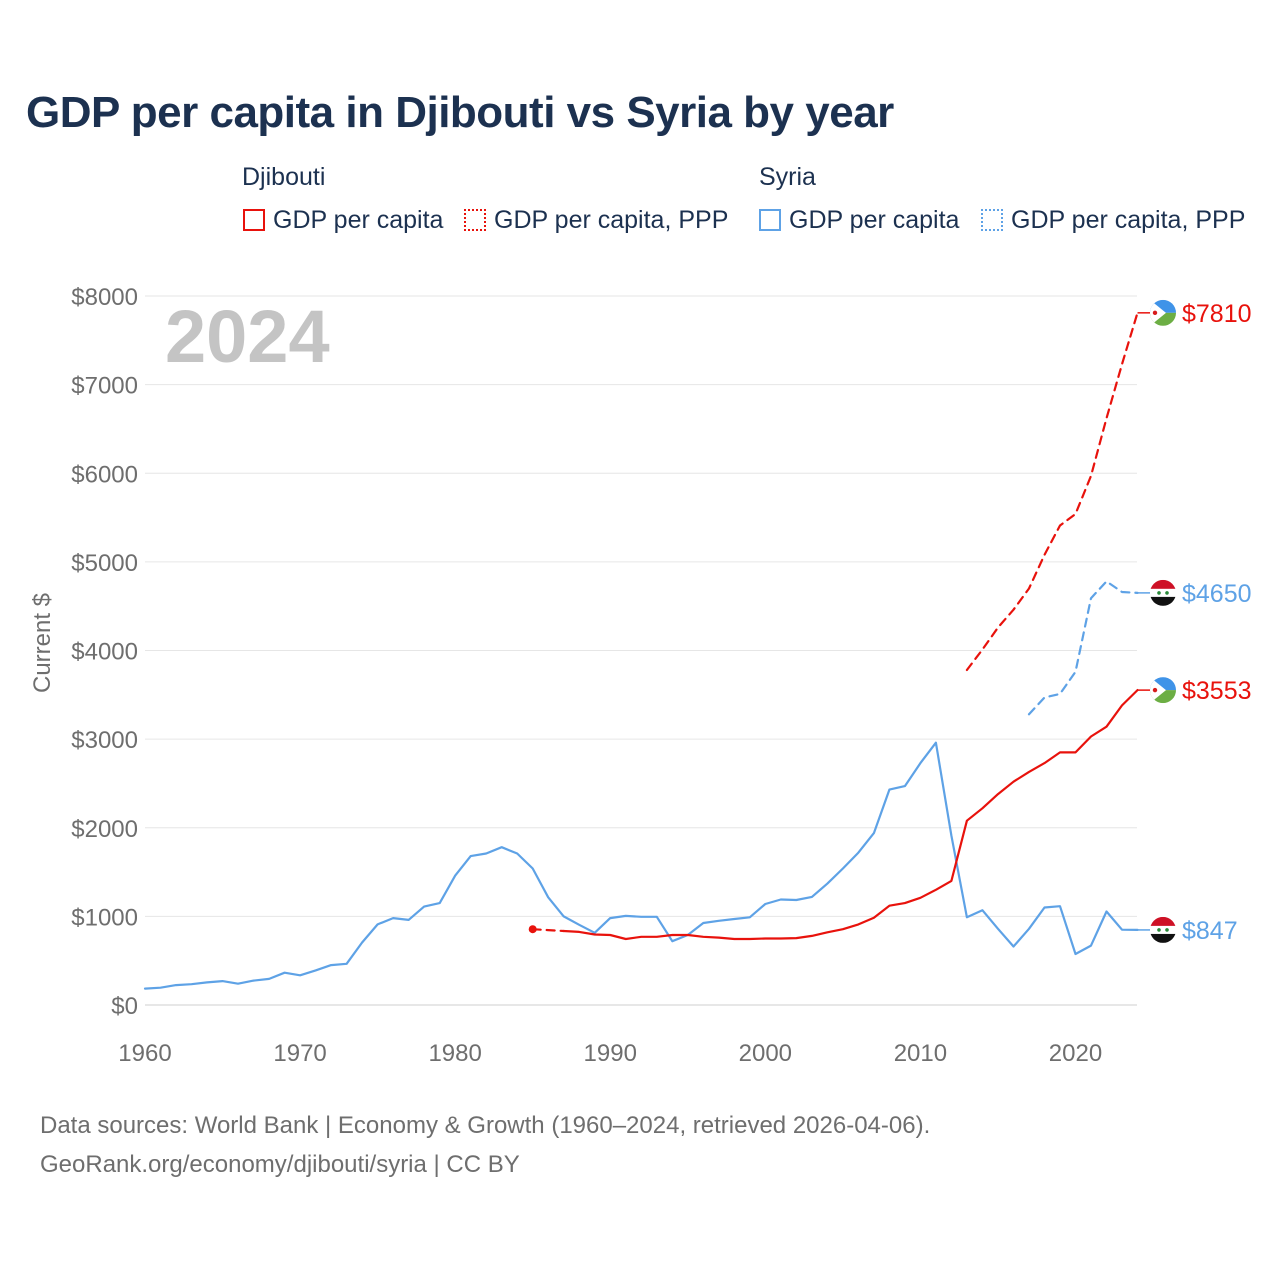 The width and height of the screenshot is (1280, 1280). Describe the element at coordinates (1217, 691) in the screenshot. I see `end-value-label: $3553` at that location.